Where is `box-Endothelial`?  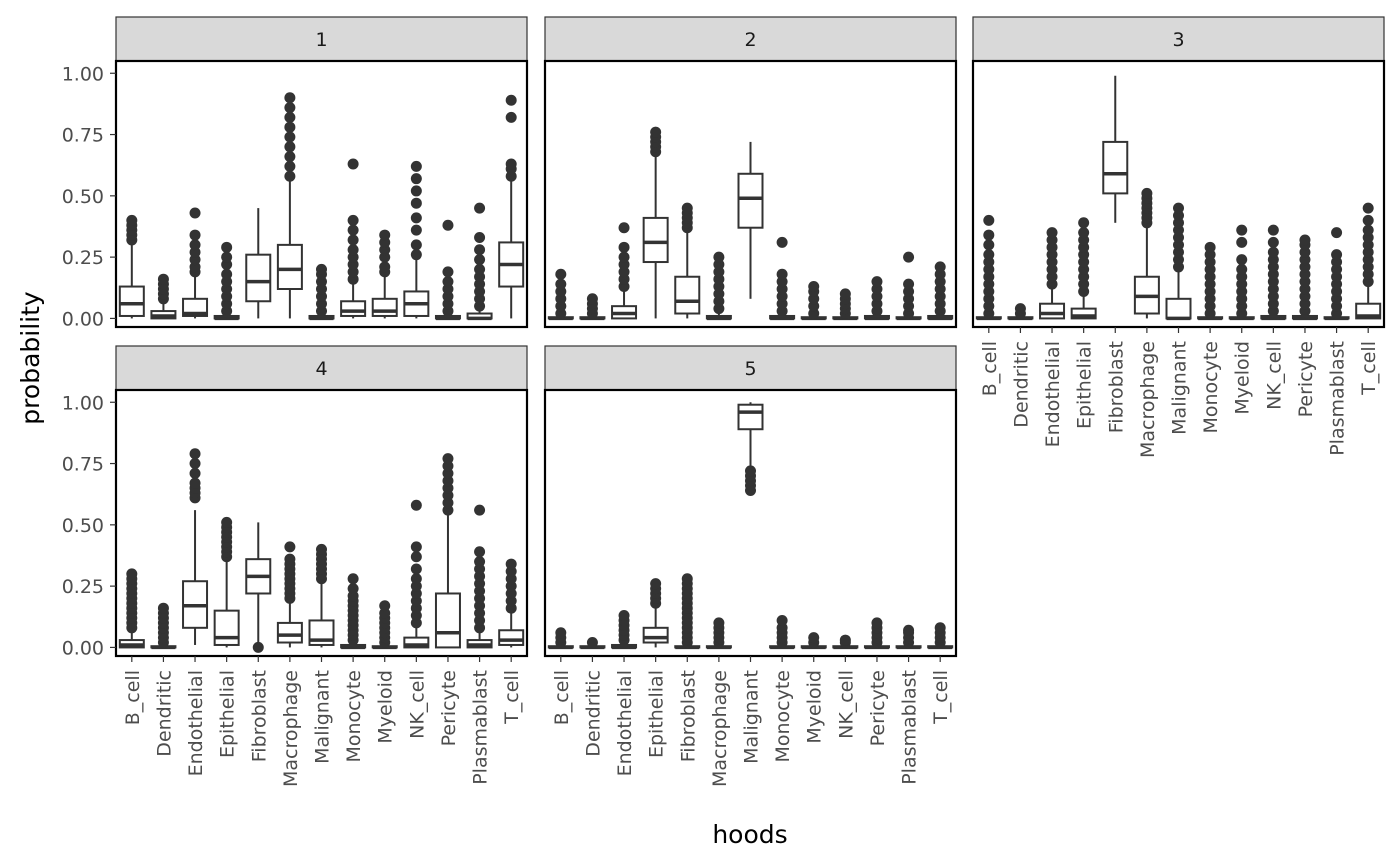
box-Endothelial is located at coordinates (1052, 273).